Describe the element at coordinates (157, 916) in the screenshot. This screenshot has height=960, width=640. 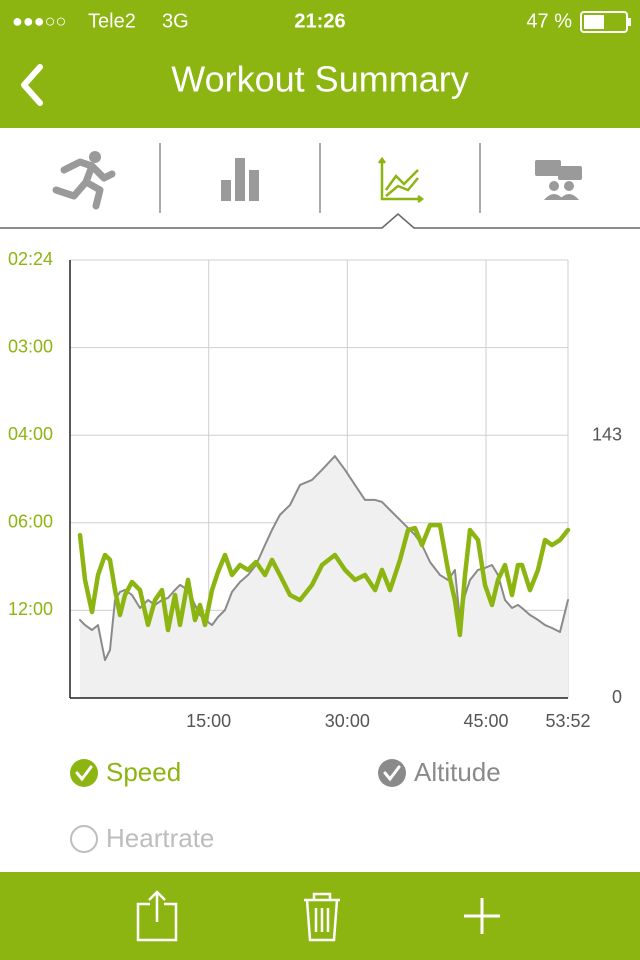
I see `share-button` at that location.